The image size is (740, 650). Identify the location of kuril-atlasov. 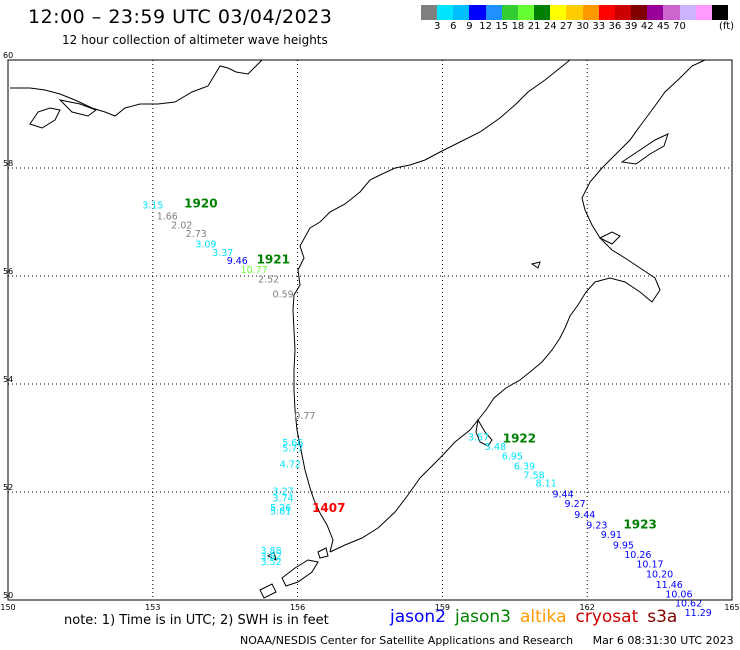
(272, 556).